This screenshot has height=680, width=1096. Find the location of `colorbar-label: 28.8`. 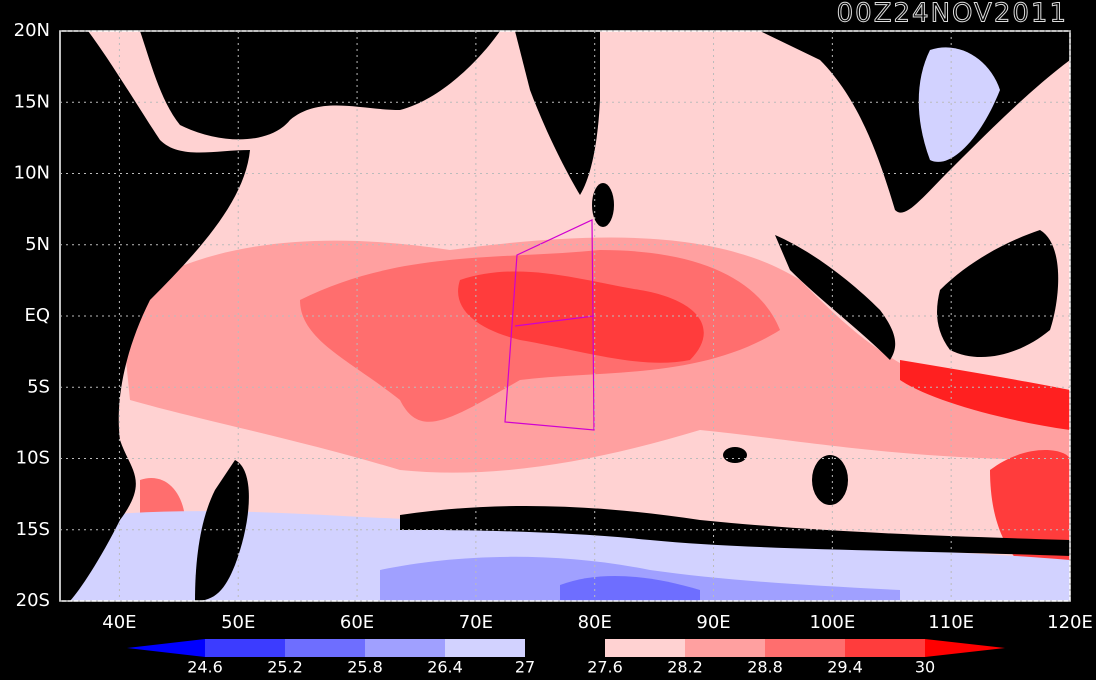

colorbar-label: 28.8 is located at coordinates (765, 667).